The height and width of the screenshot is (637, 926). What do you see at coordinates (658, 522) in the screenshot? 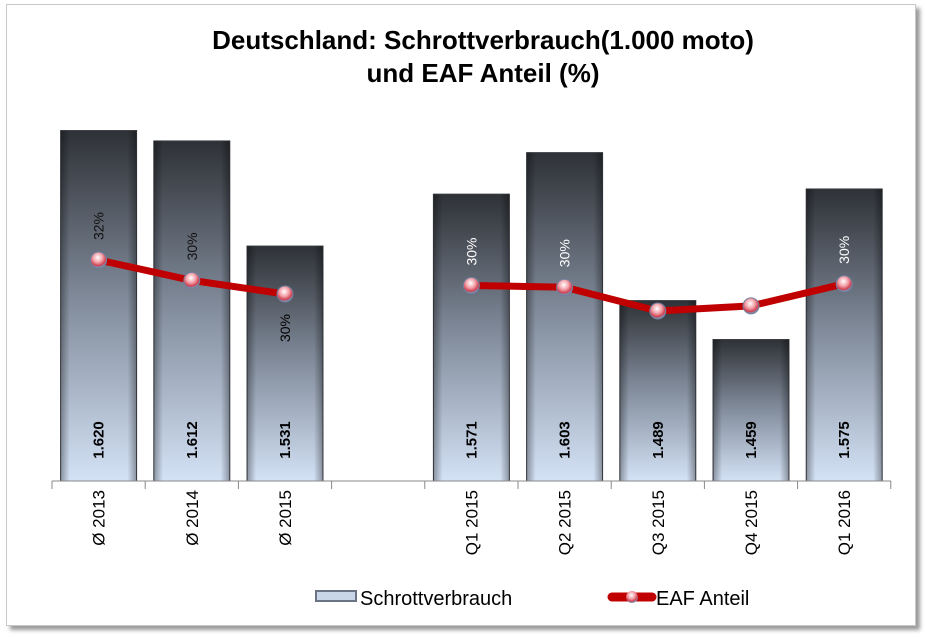
I see `category-label: Q3 2015` at bounding box center [658, 522].